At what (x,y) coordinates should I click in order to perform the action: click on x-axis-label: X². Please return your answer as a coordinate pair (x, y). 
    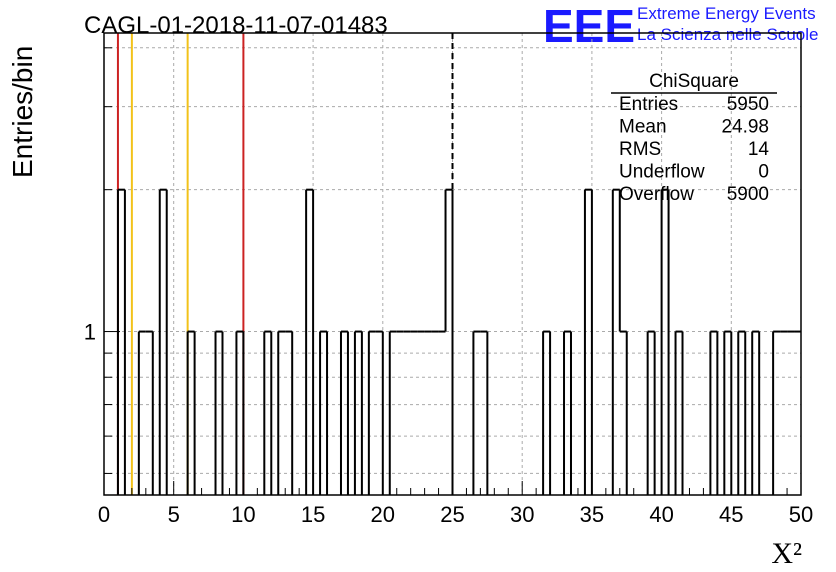
    Looking at the image, I should click on (786, 553).